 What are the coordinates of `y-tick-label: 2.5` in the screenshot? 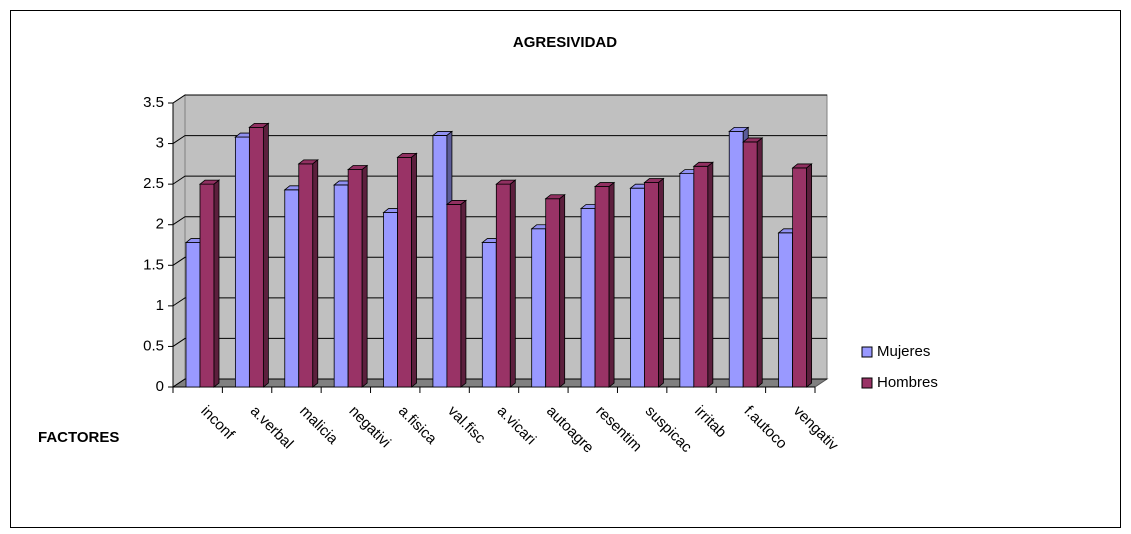 It's located at (153, 183).